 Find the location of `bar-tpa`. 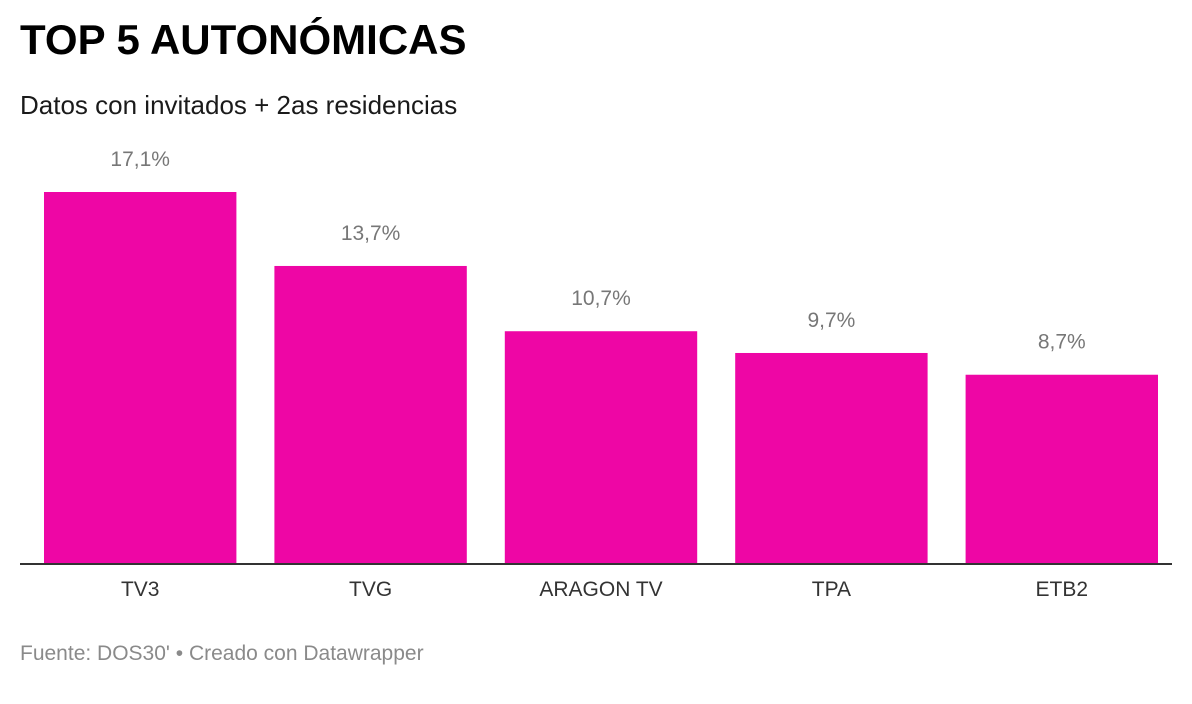

bar-tpa is located at coordinates (831, 458).